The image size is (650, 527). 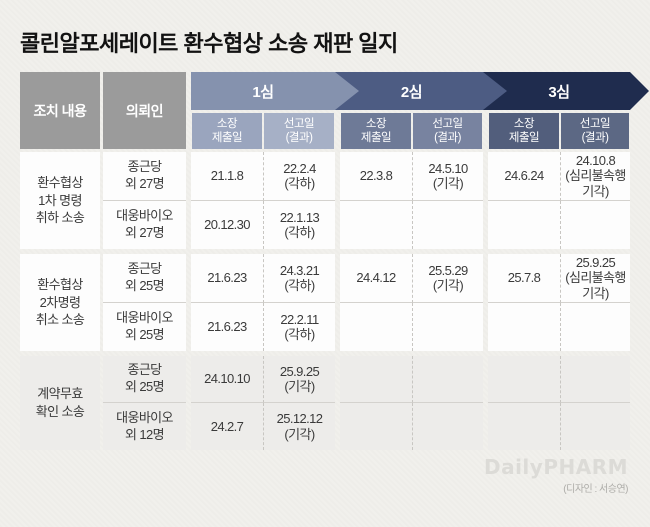 What do you see at coordinates (447, 131) in the screenshot?
I see `subheader-stage2-ruling: 선고일 (결과)` at bounding box center [447, 131].